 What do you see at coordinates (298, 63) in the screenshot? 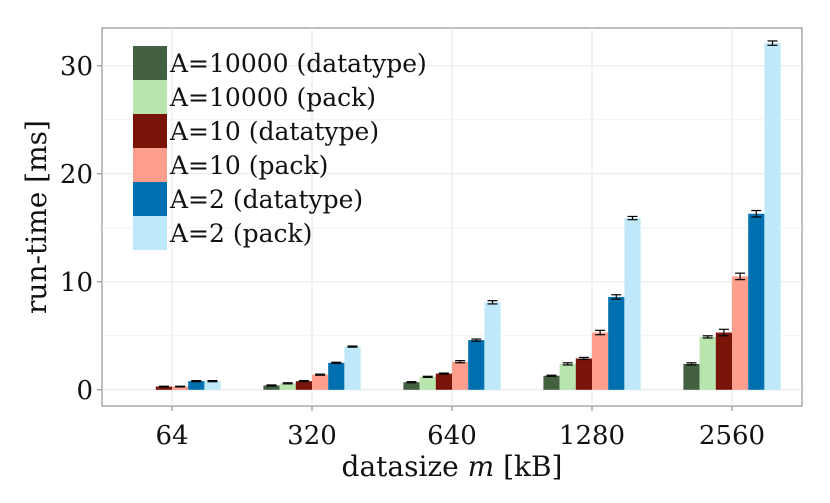
I see `legend-label: A=10000 (datatype)` at bounding box center [298, 63].